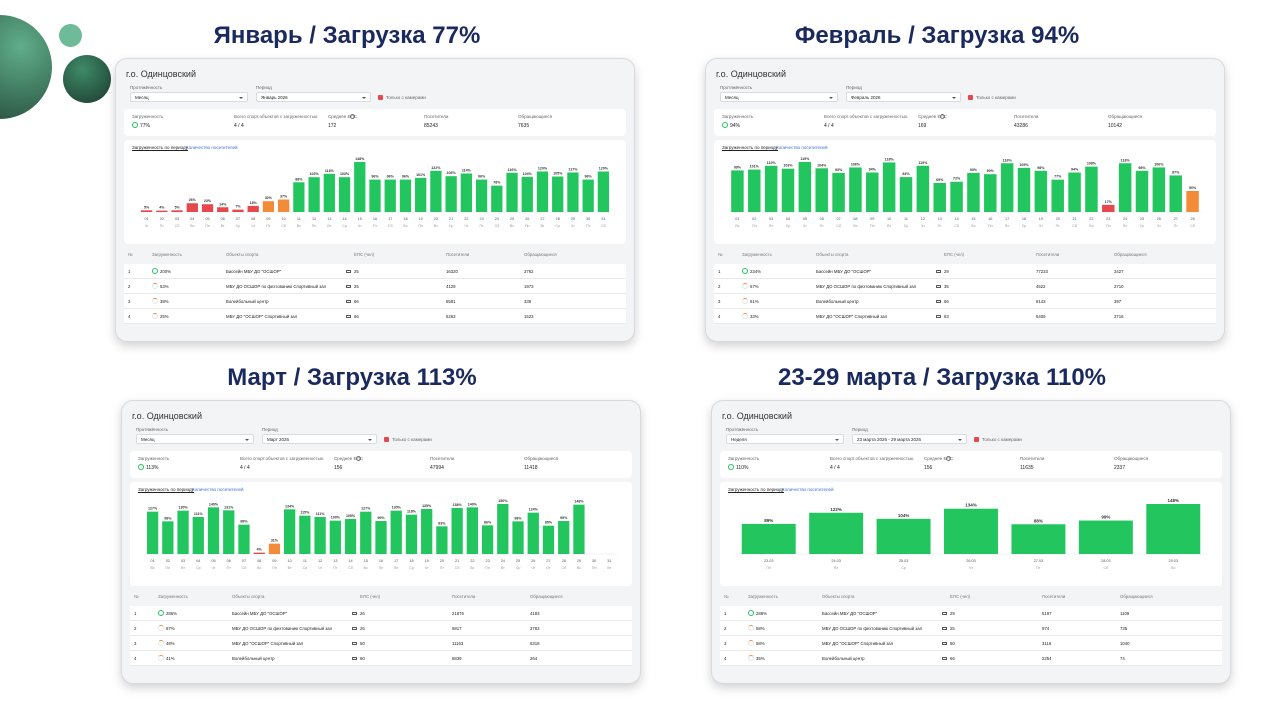 This screenshot has width=1280, height=720. Describe the element at coordinates (1174, 500) in the screenshot. I see `value-label: 148%` at that location.